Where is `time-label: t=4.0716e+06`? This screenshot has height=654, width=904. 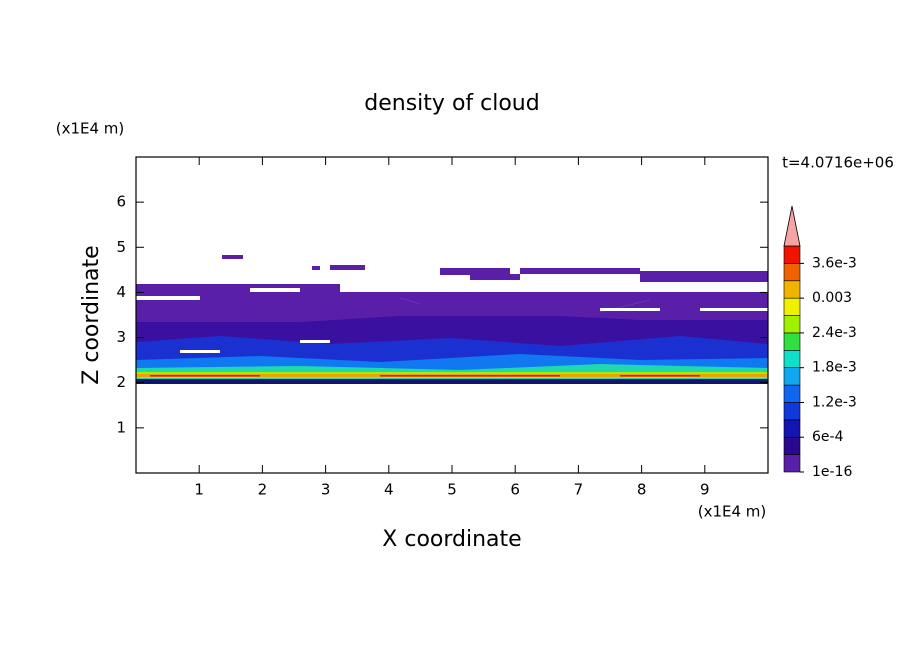
time-label: t=4.0716e+06 is located at coordinates (838, 163).